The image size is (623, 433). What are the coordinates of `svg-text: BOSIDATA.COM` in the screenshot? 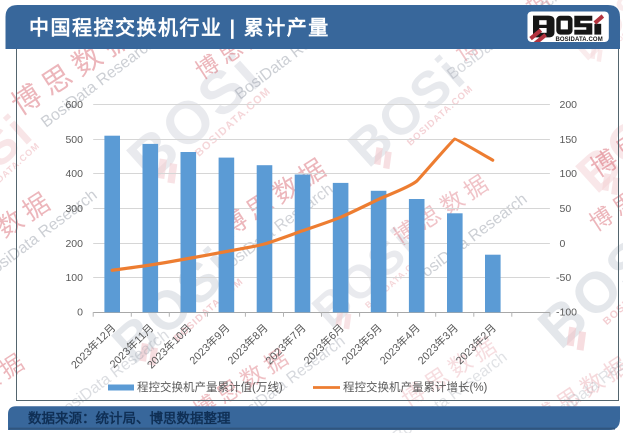 It's located at (578, 40).